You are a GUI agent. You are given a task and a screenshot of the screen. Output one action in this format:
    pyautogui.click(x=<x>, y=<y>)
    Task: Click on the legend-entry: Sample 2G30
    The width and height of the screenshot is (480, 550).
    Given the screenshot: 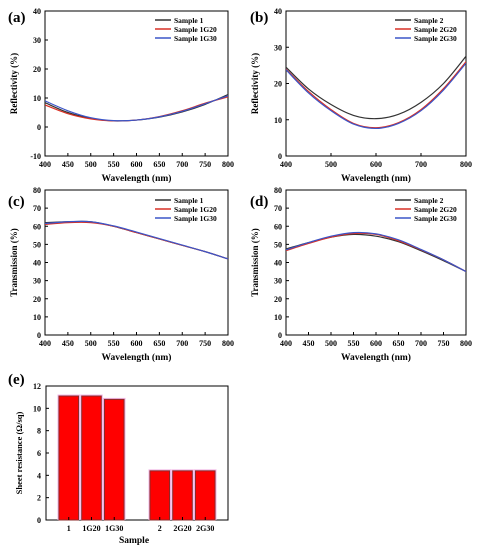 What is the action you would take?
    pyautogui.click(x=435, y=218)
    